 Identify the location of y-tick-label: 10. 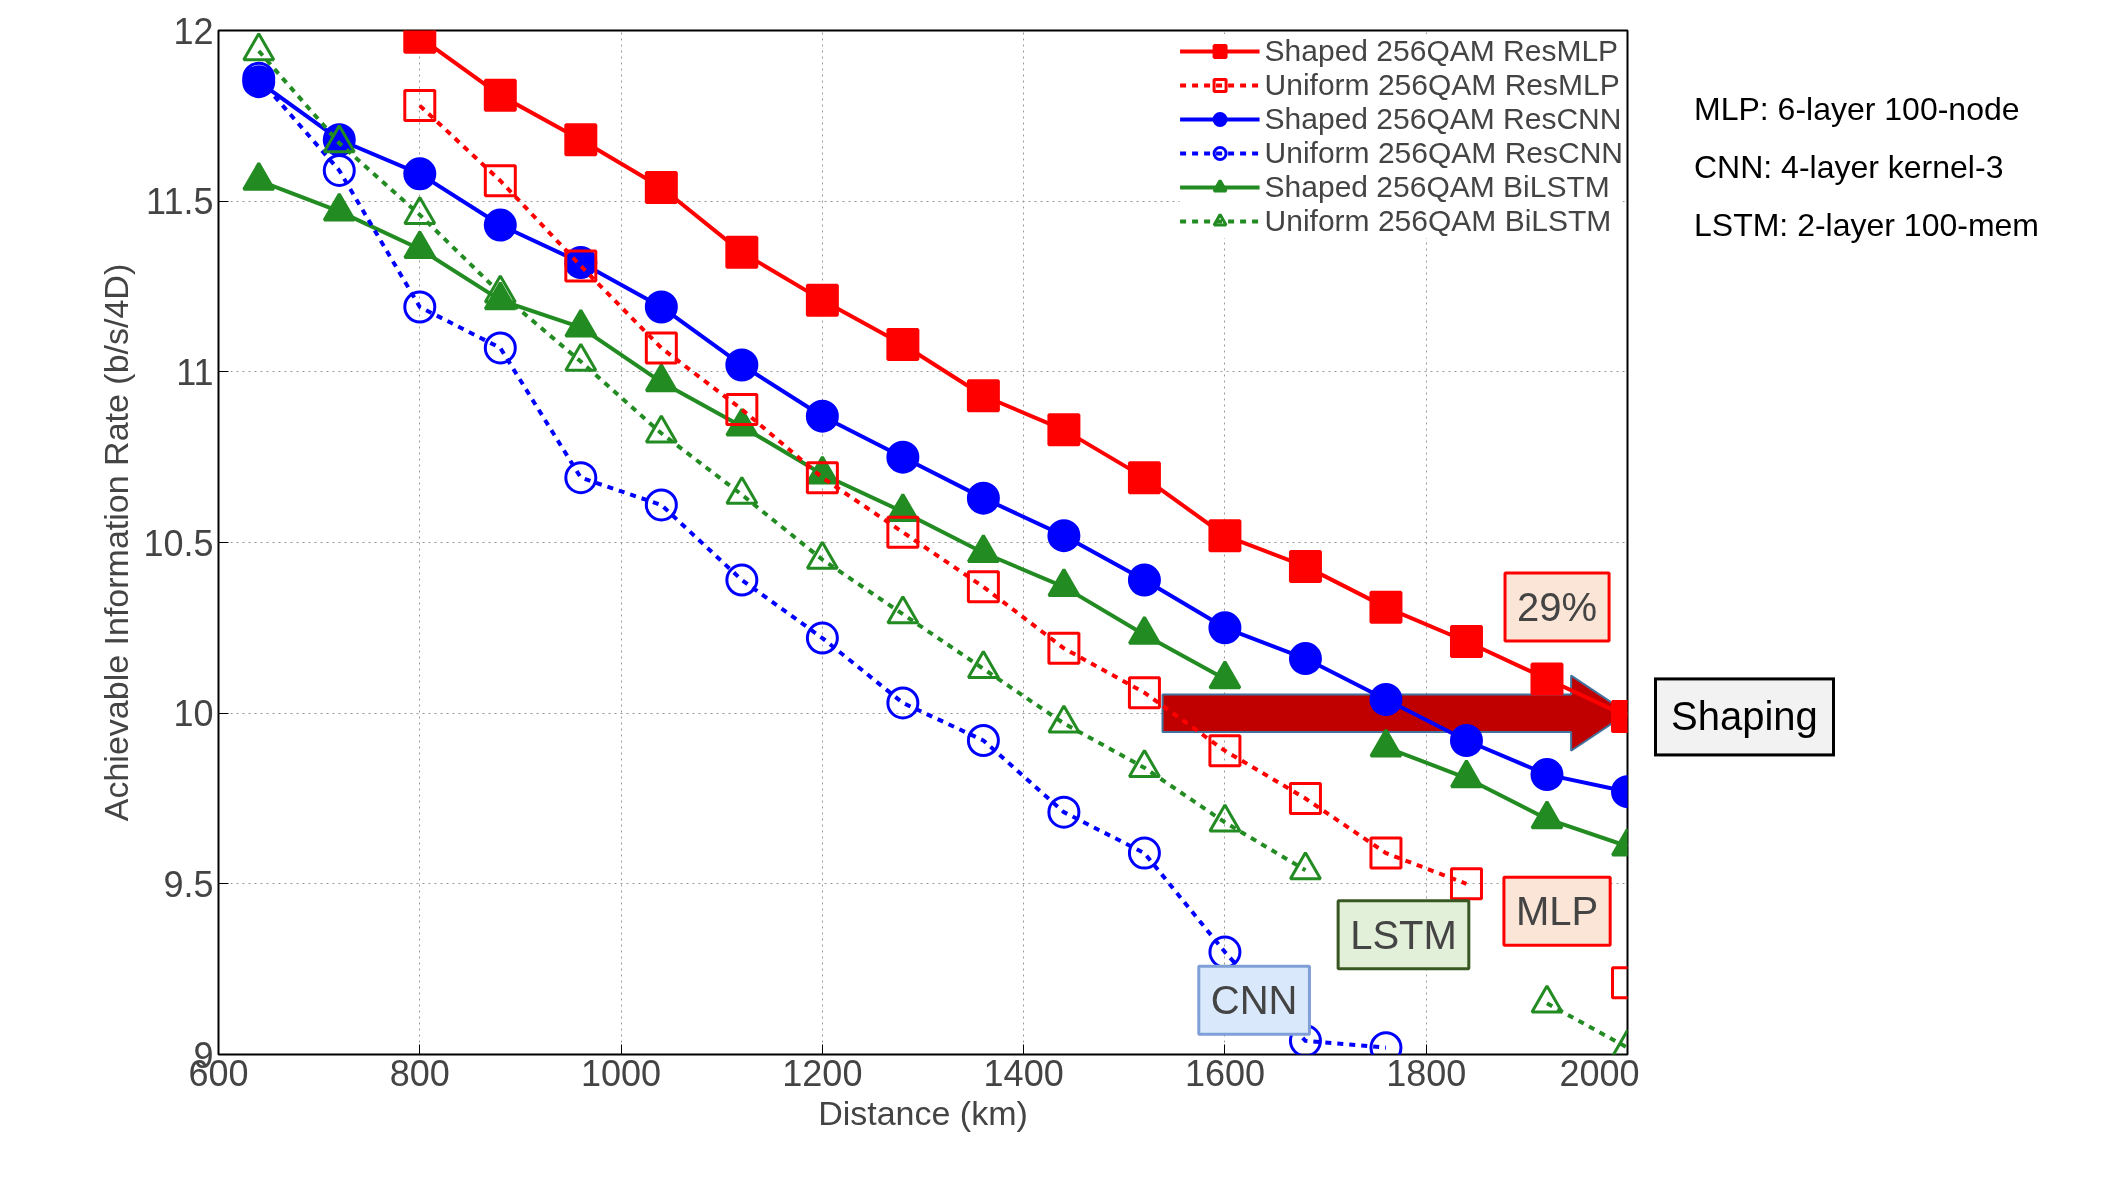
(193, 714).